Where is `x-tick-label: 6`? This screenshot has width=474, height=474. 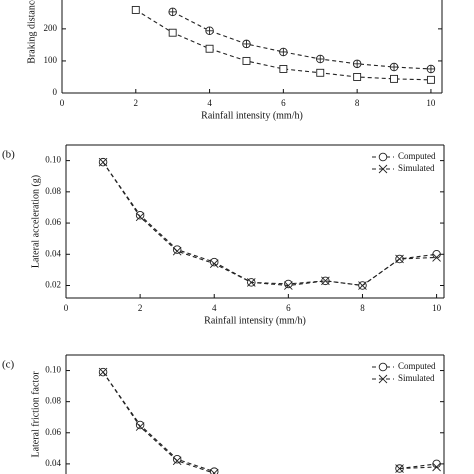
x-tick-label: 6 is located at coordinates (288, 308).